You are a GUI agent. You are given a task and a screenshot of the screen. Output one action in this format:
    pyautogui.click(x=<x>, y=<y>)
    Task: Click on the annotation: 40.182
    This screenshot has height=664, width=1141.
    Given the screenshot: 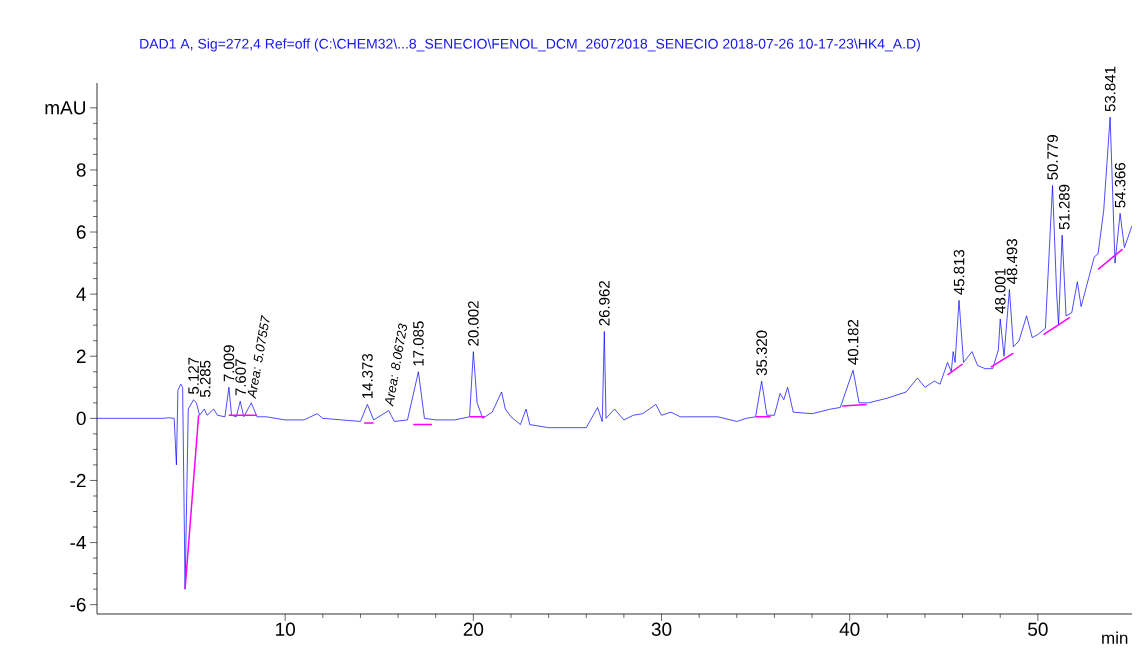 What is the action you would take?
    pyautogui.click(x=853, y=342)
    